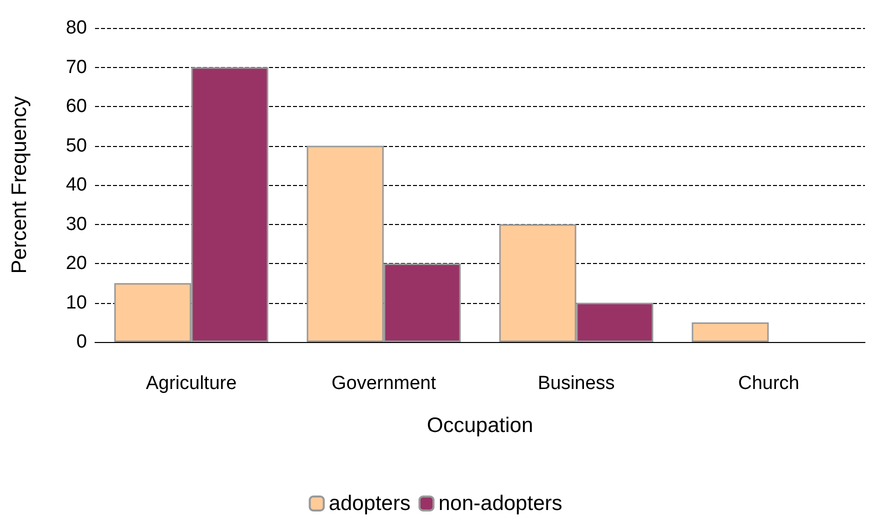  What do you see at coordinates (76, 224) in the screenshot?
I see `y-tick-label: 30` at bounding box center [76, 224].